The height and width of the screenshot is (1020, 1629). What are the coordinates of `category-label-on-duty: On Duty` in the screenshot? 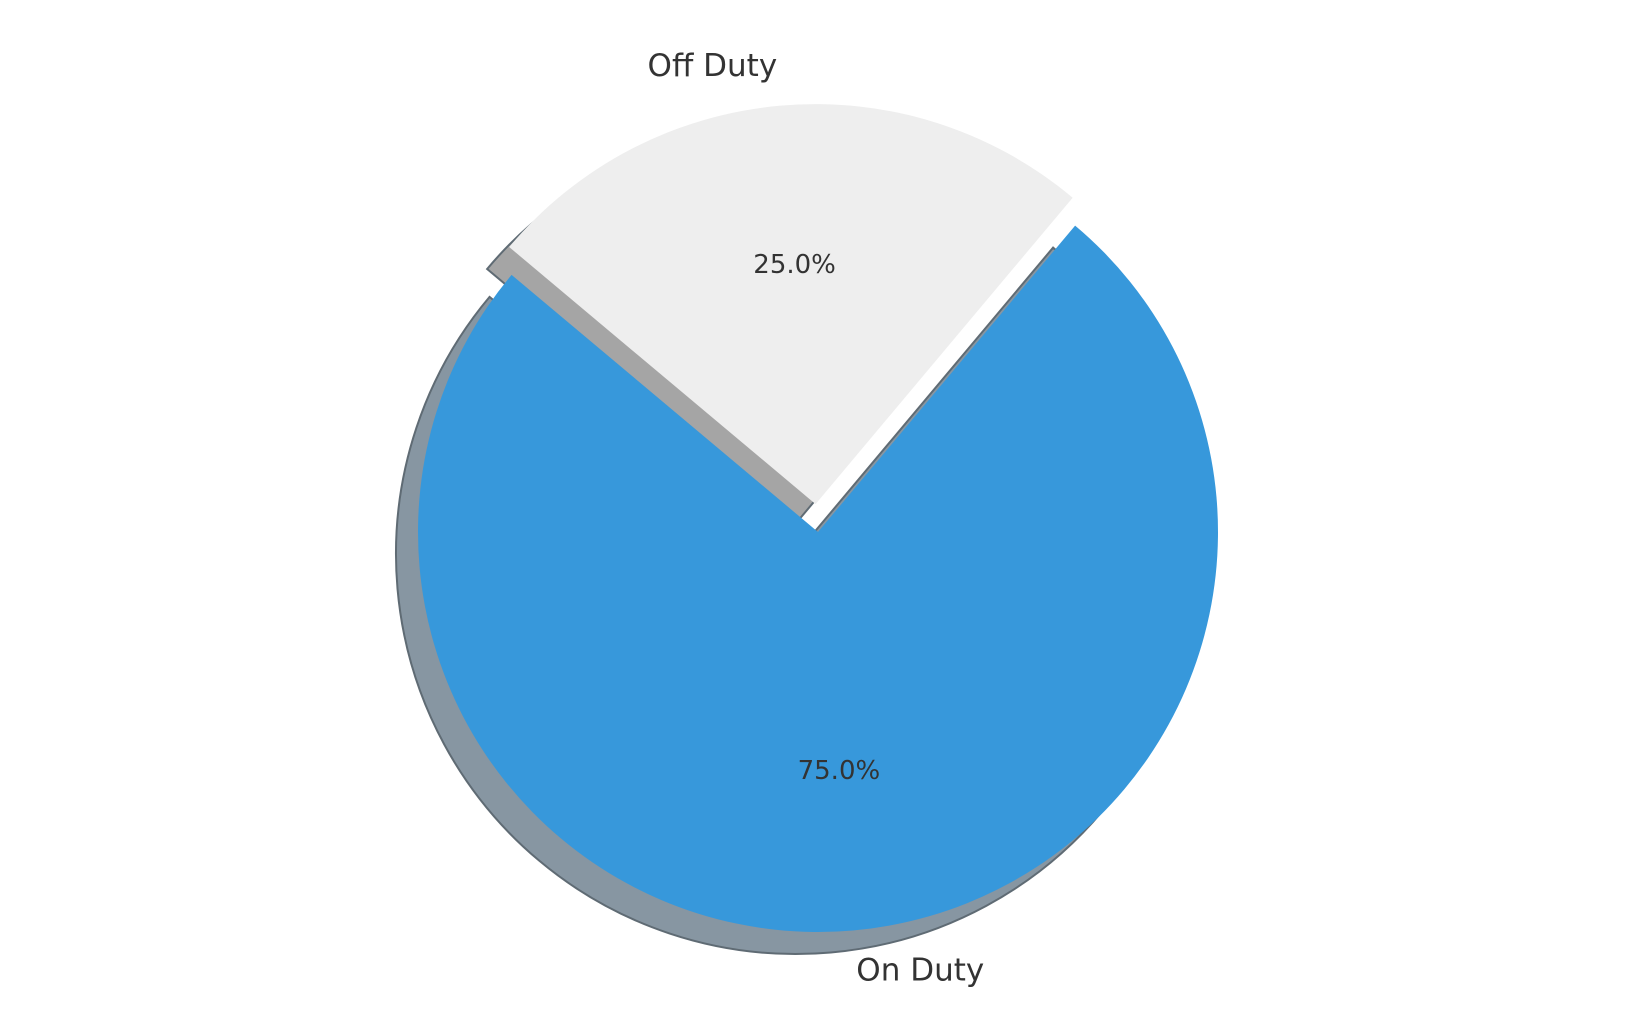 It's located at (920, 970).